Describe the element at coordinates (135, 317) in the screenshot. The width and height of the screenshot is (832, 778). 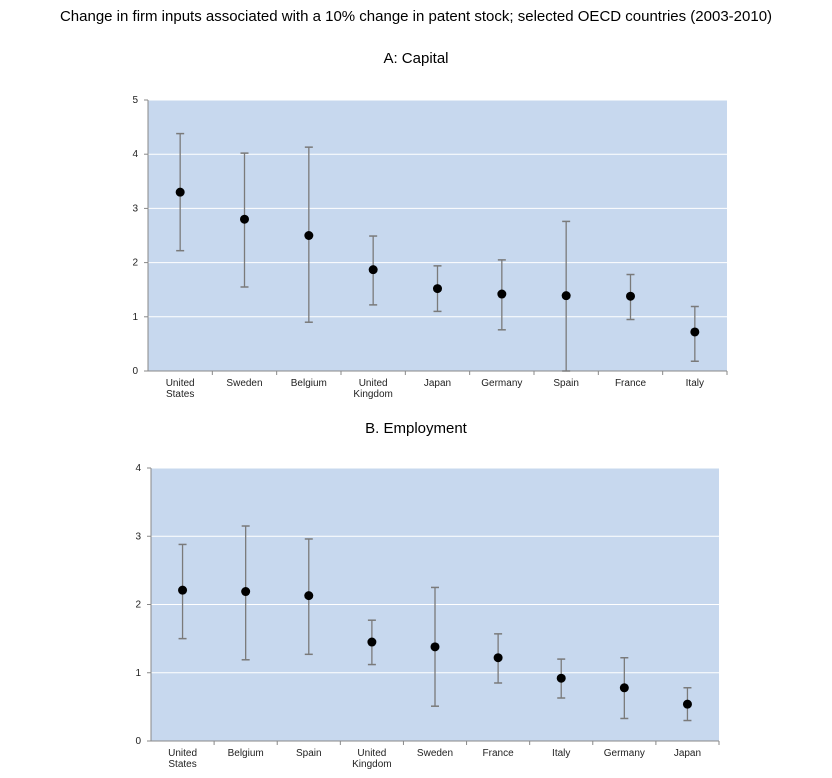
I see `capital-y-tick-label: 1` at that location.